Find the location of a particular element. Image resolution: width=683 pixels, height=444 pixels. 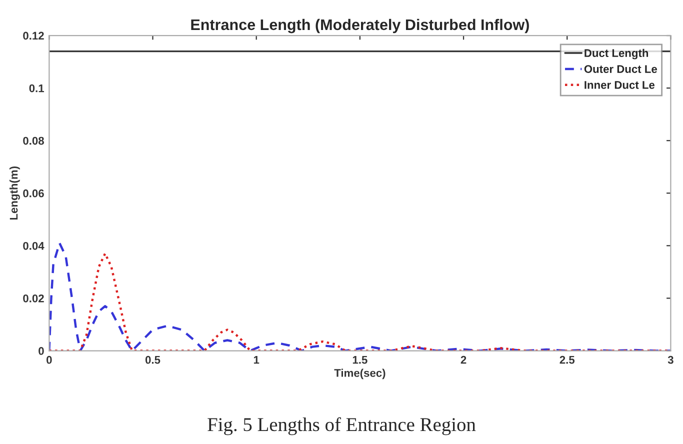

y-tick-label: 0.1 is located at coordinates (36, 88).